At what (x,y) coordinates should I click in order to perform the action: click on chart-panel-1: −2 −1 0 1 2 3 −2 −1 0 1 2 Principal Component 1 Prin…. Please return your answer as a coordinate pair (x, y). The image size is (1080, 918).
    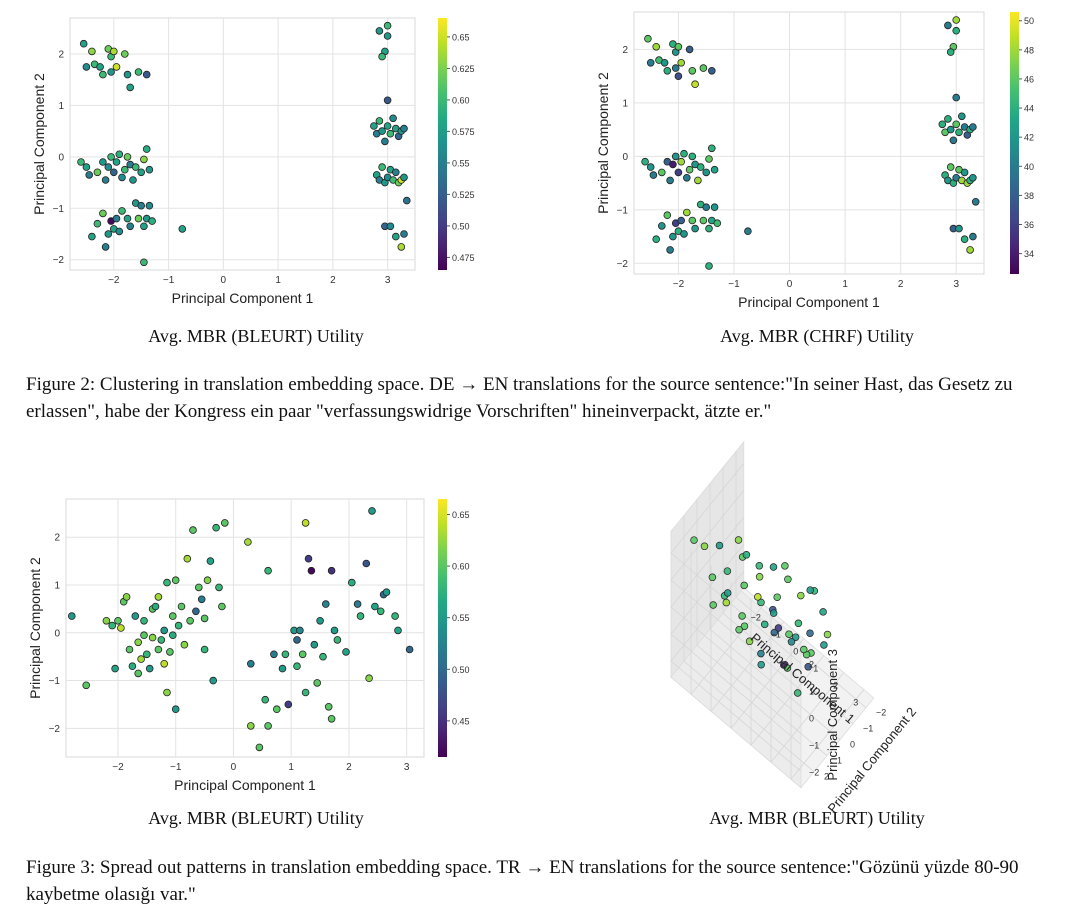
    Looking at the image, I should click on (252, 161).